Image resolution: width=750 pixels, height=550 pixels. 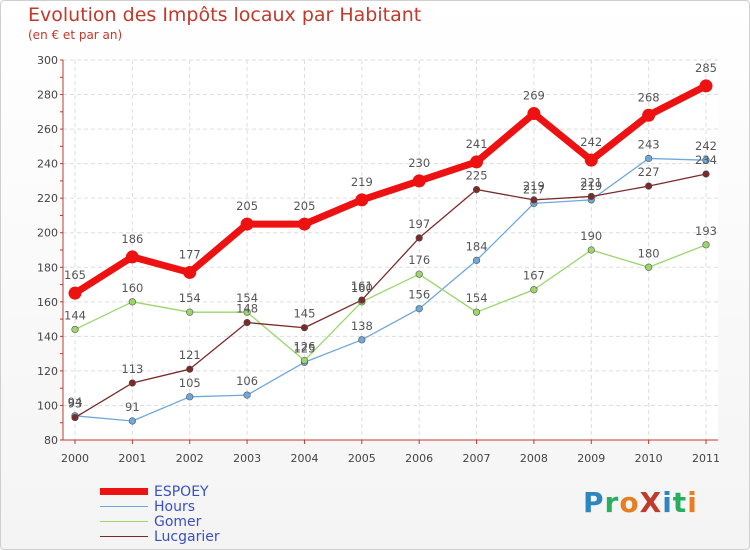 I want to click on proxiti-logo: ProXiti, so click(x=640, y=502).